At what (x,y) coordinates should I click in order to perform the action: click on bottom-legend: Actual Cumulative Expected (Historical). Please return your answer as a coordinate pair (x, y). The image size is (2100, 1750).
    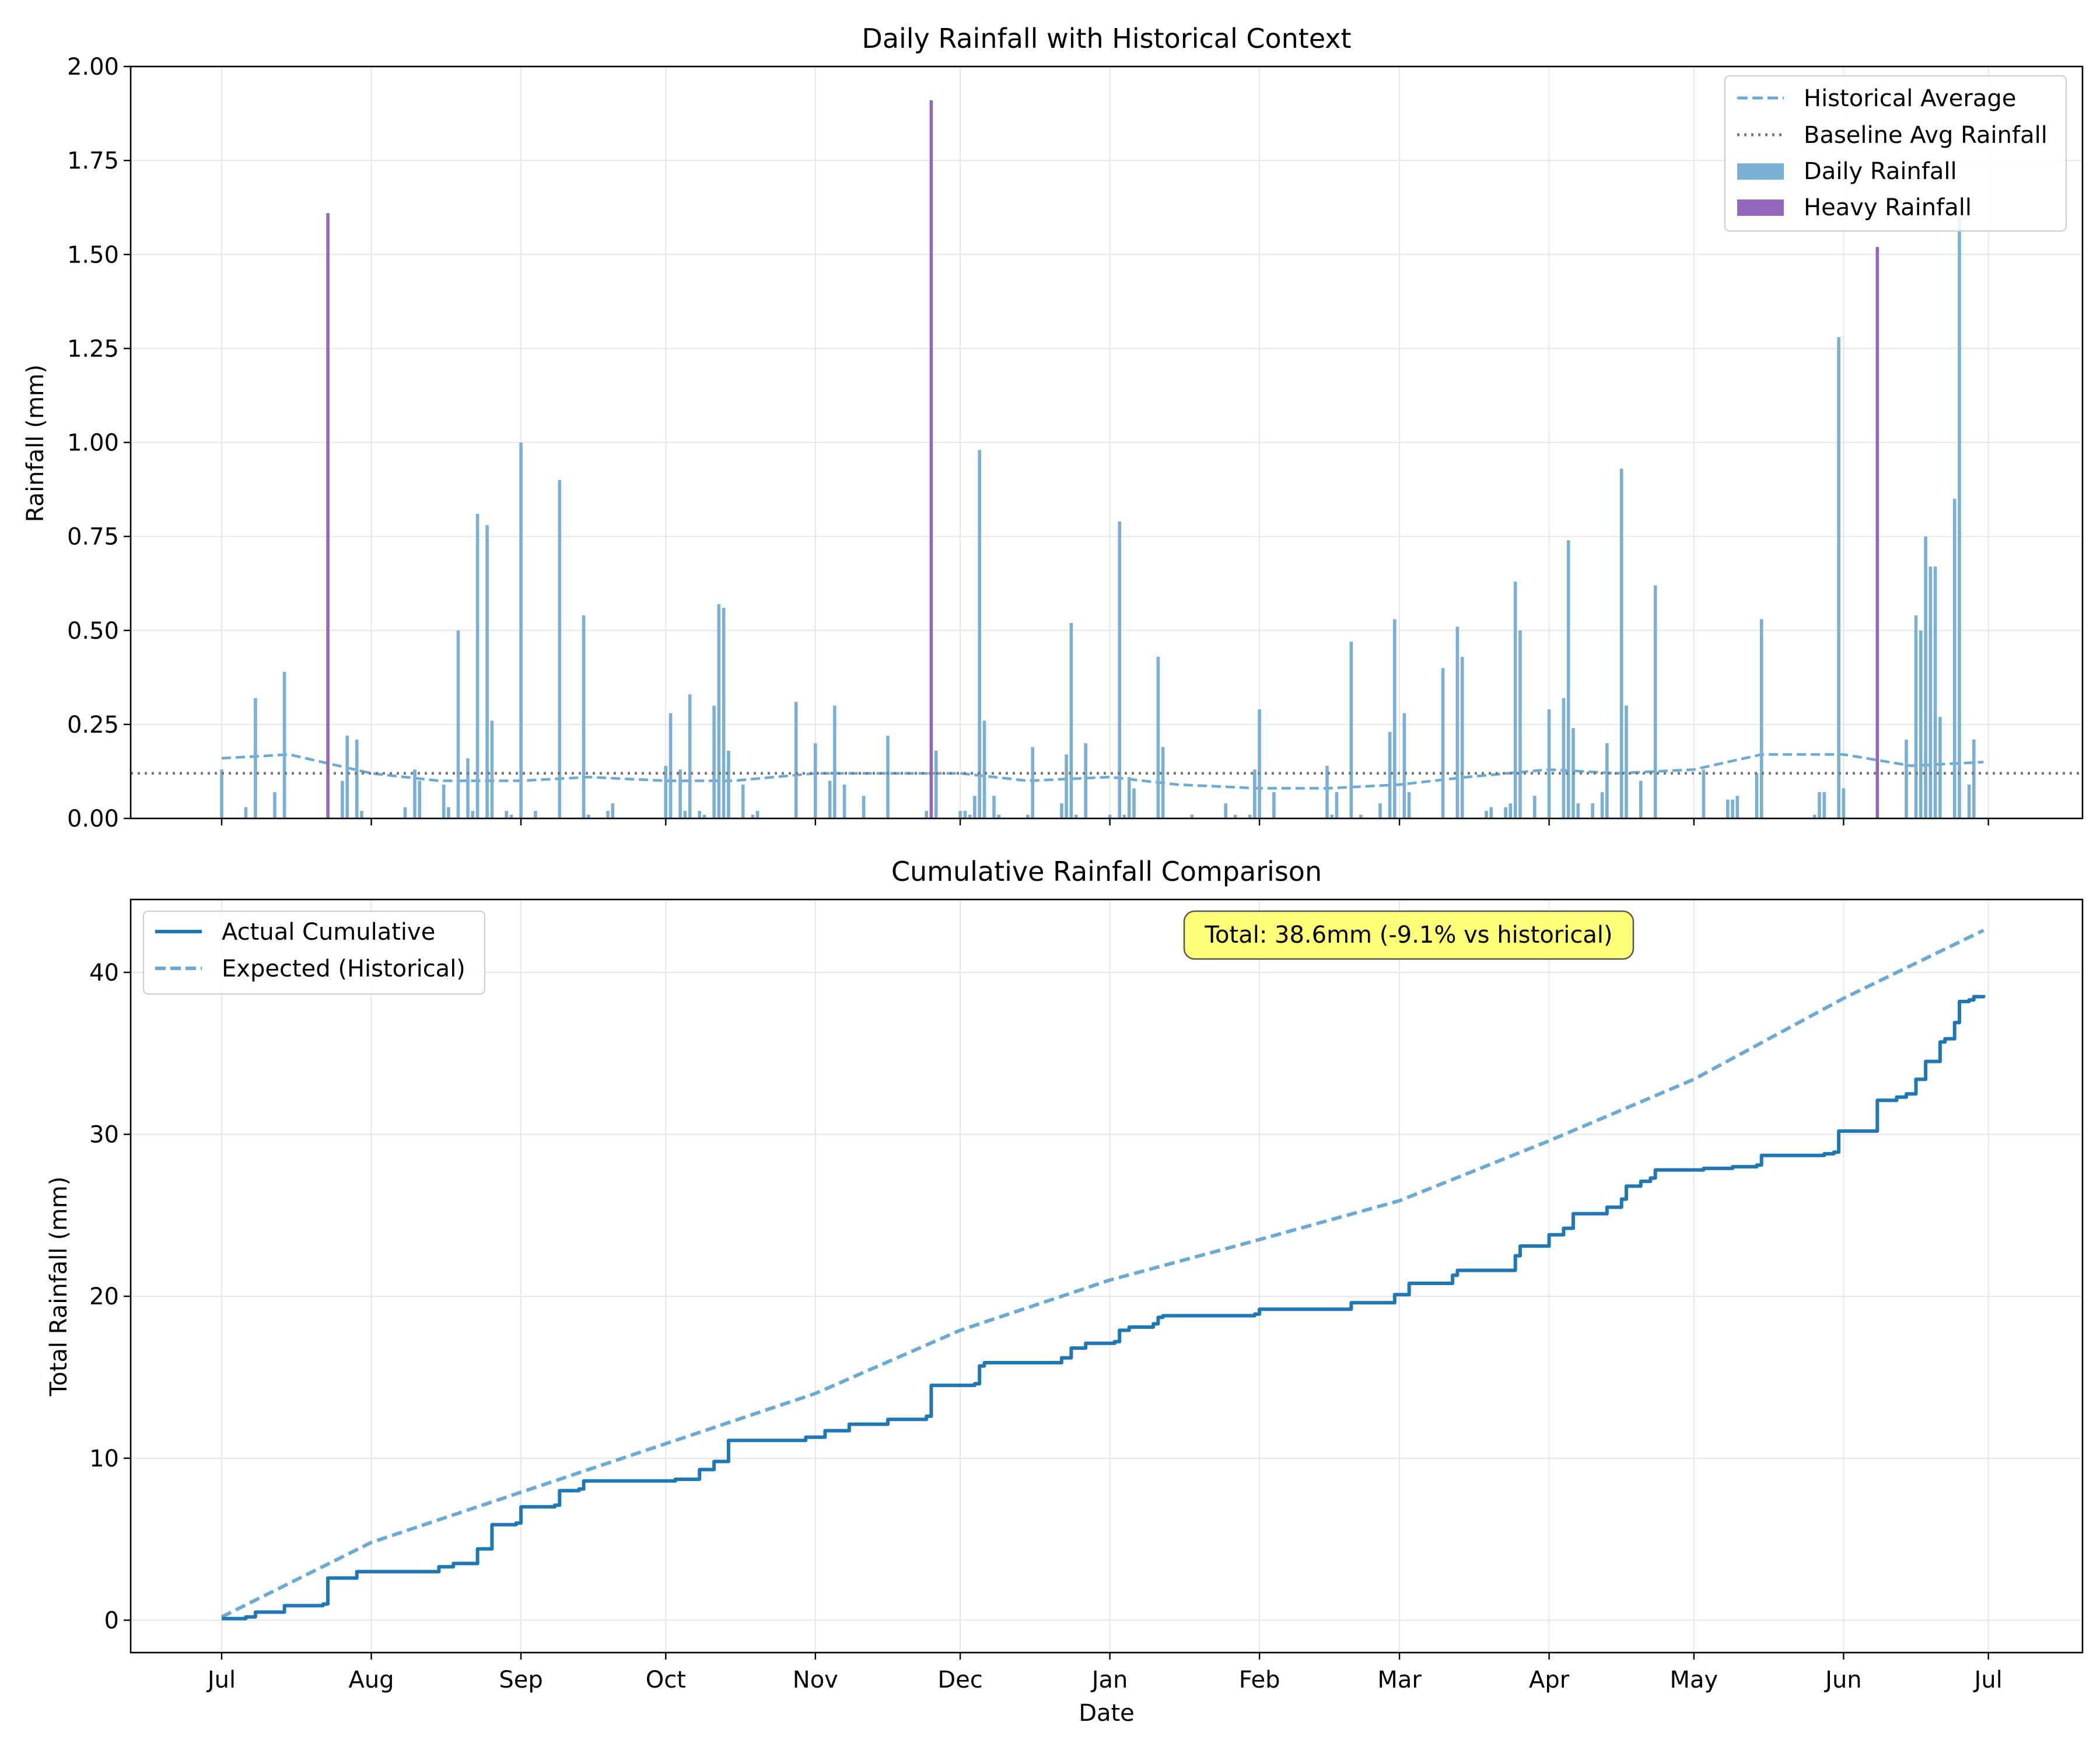
    Looking at the image, I should click on (314, 953).